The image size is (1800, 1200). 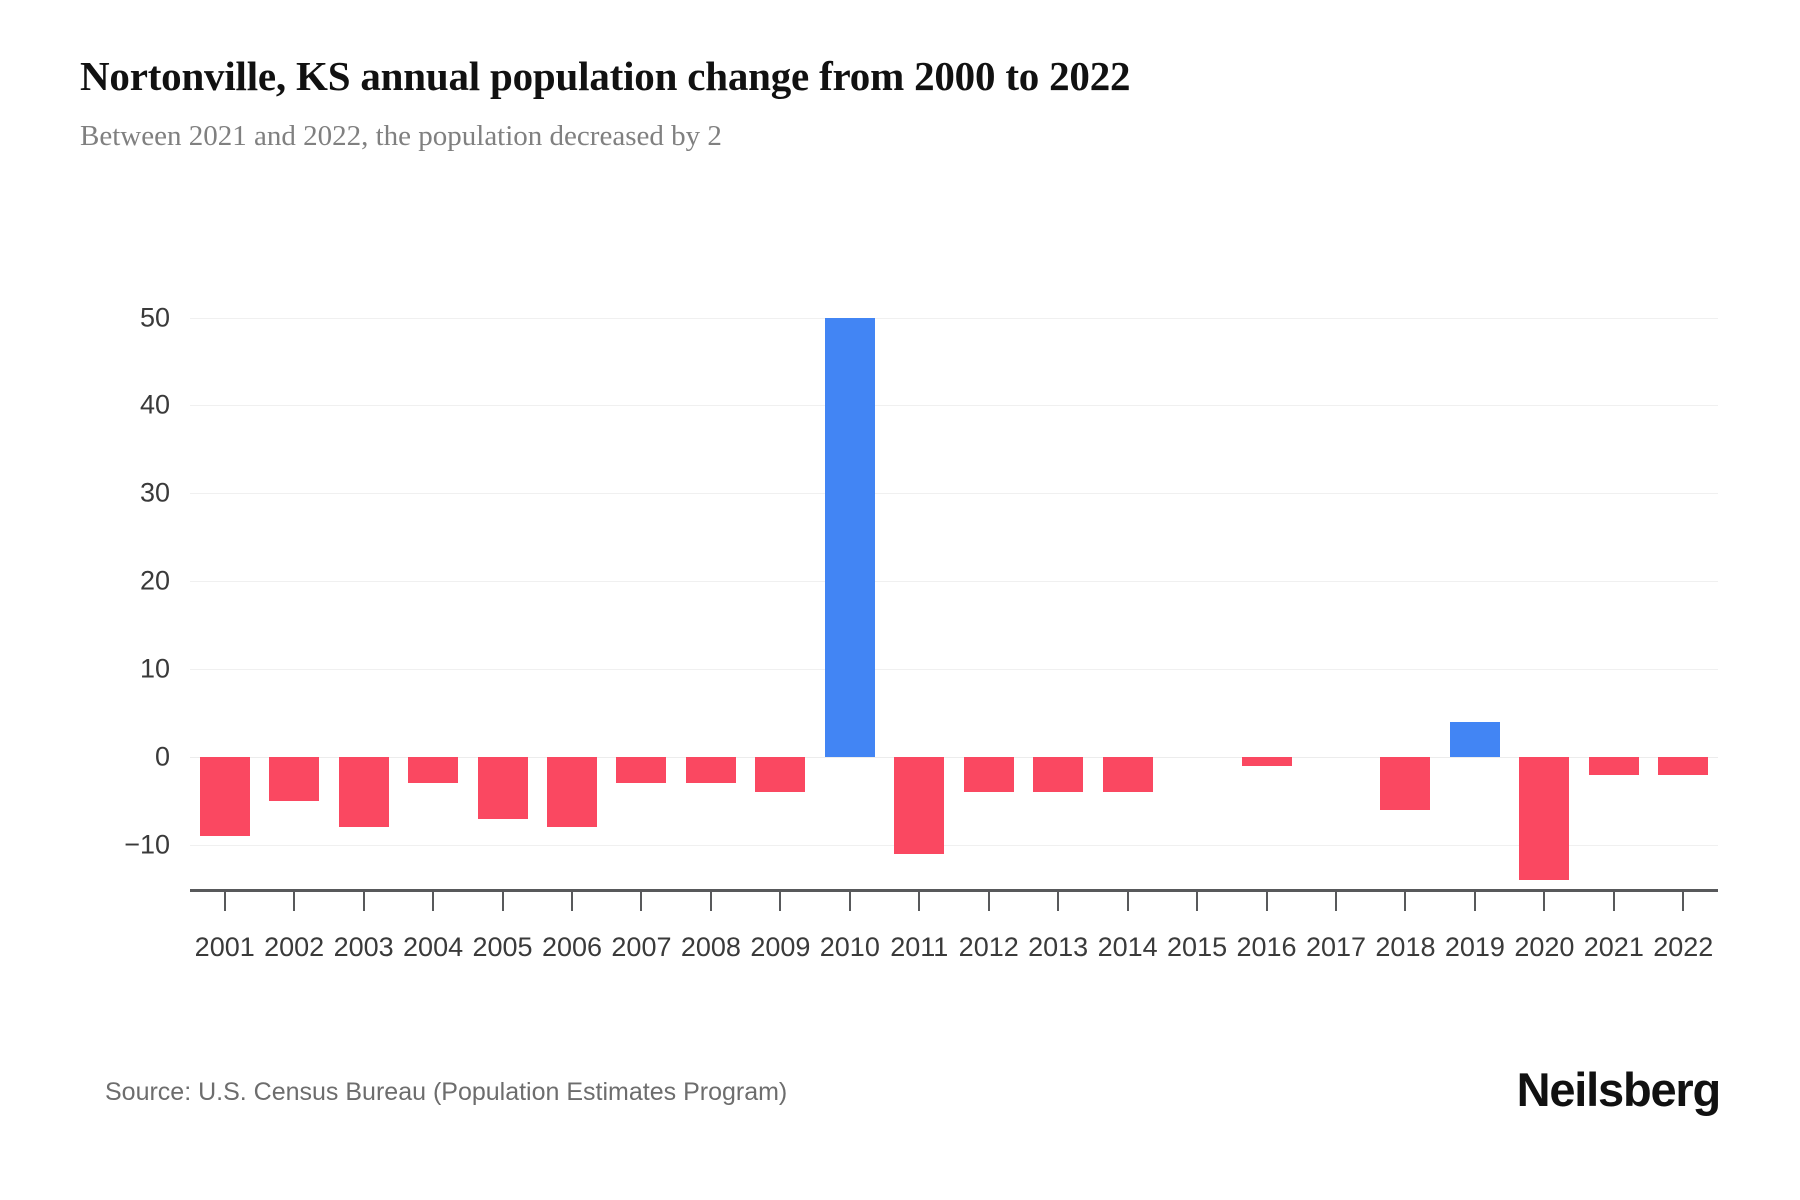 I want to click on x-axis-tick-label: 2018, so click(x=1405, y=947).